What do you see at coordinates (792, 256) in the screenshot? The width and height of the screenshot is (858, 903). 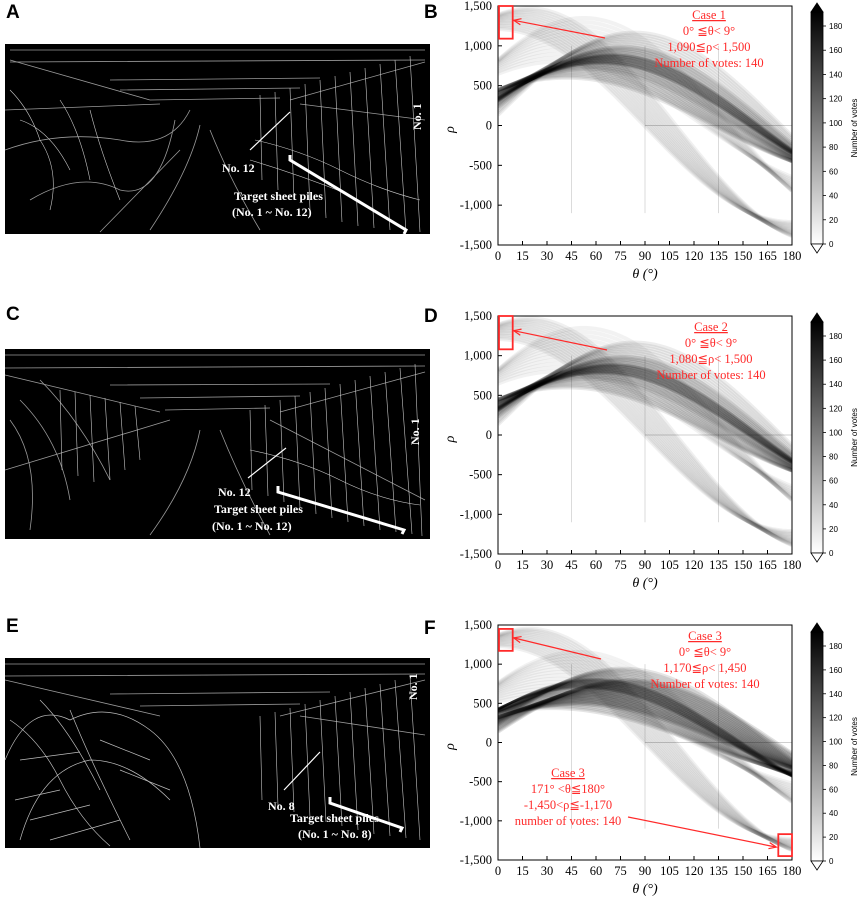 I see `x-tick-label: 180` at bounding box center [792, 256].